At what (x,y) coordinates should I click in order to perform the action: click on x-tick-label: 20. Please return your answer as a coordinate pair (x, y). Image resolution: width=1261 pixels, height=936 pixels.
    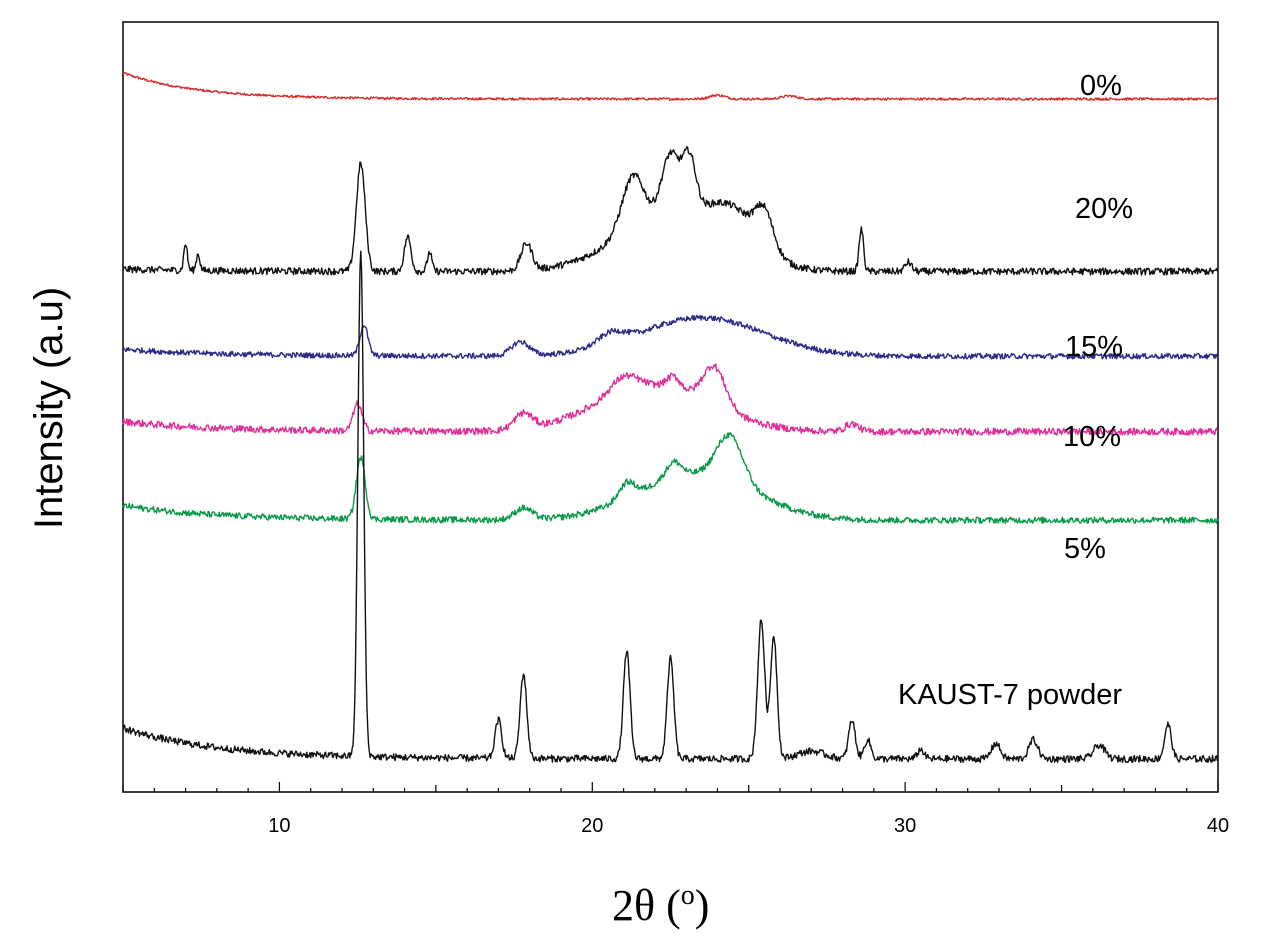
    Looking at the image, I should click on (592, 826).